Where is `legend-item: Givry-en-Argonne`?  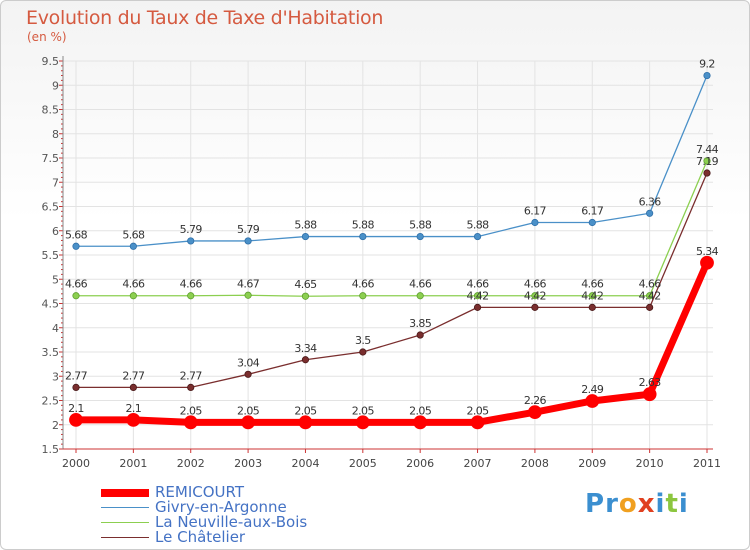 legend-item: Givry-en-Argonne is located at coordinates (261, 507).